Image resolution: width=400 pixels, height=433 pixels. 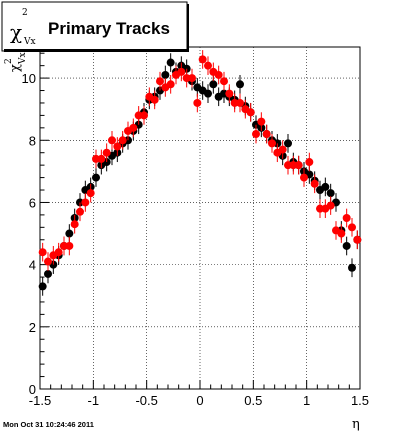 I want to click on title-symbol: χ, so click(x=16, y=32).